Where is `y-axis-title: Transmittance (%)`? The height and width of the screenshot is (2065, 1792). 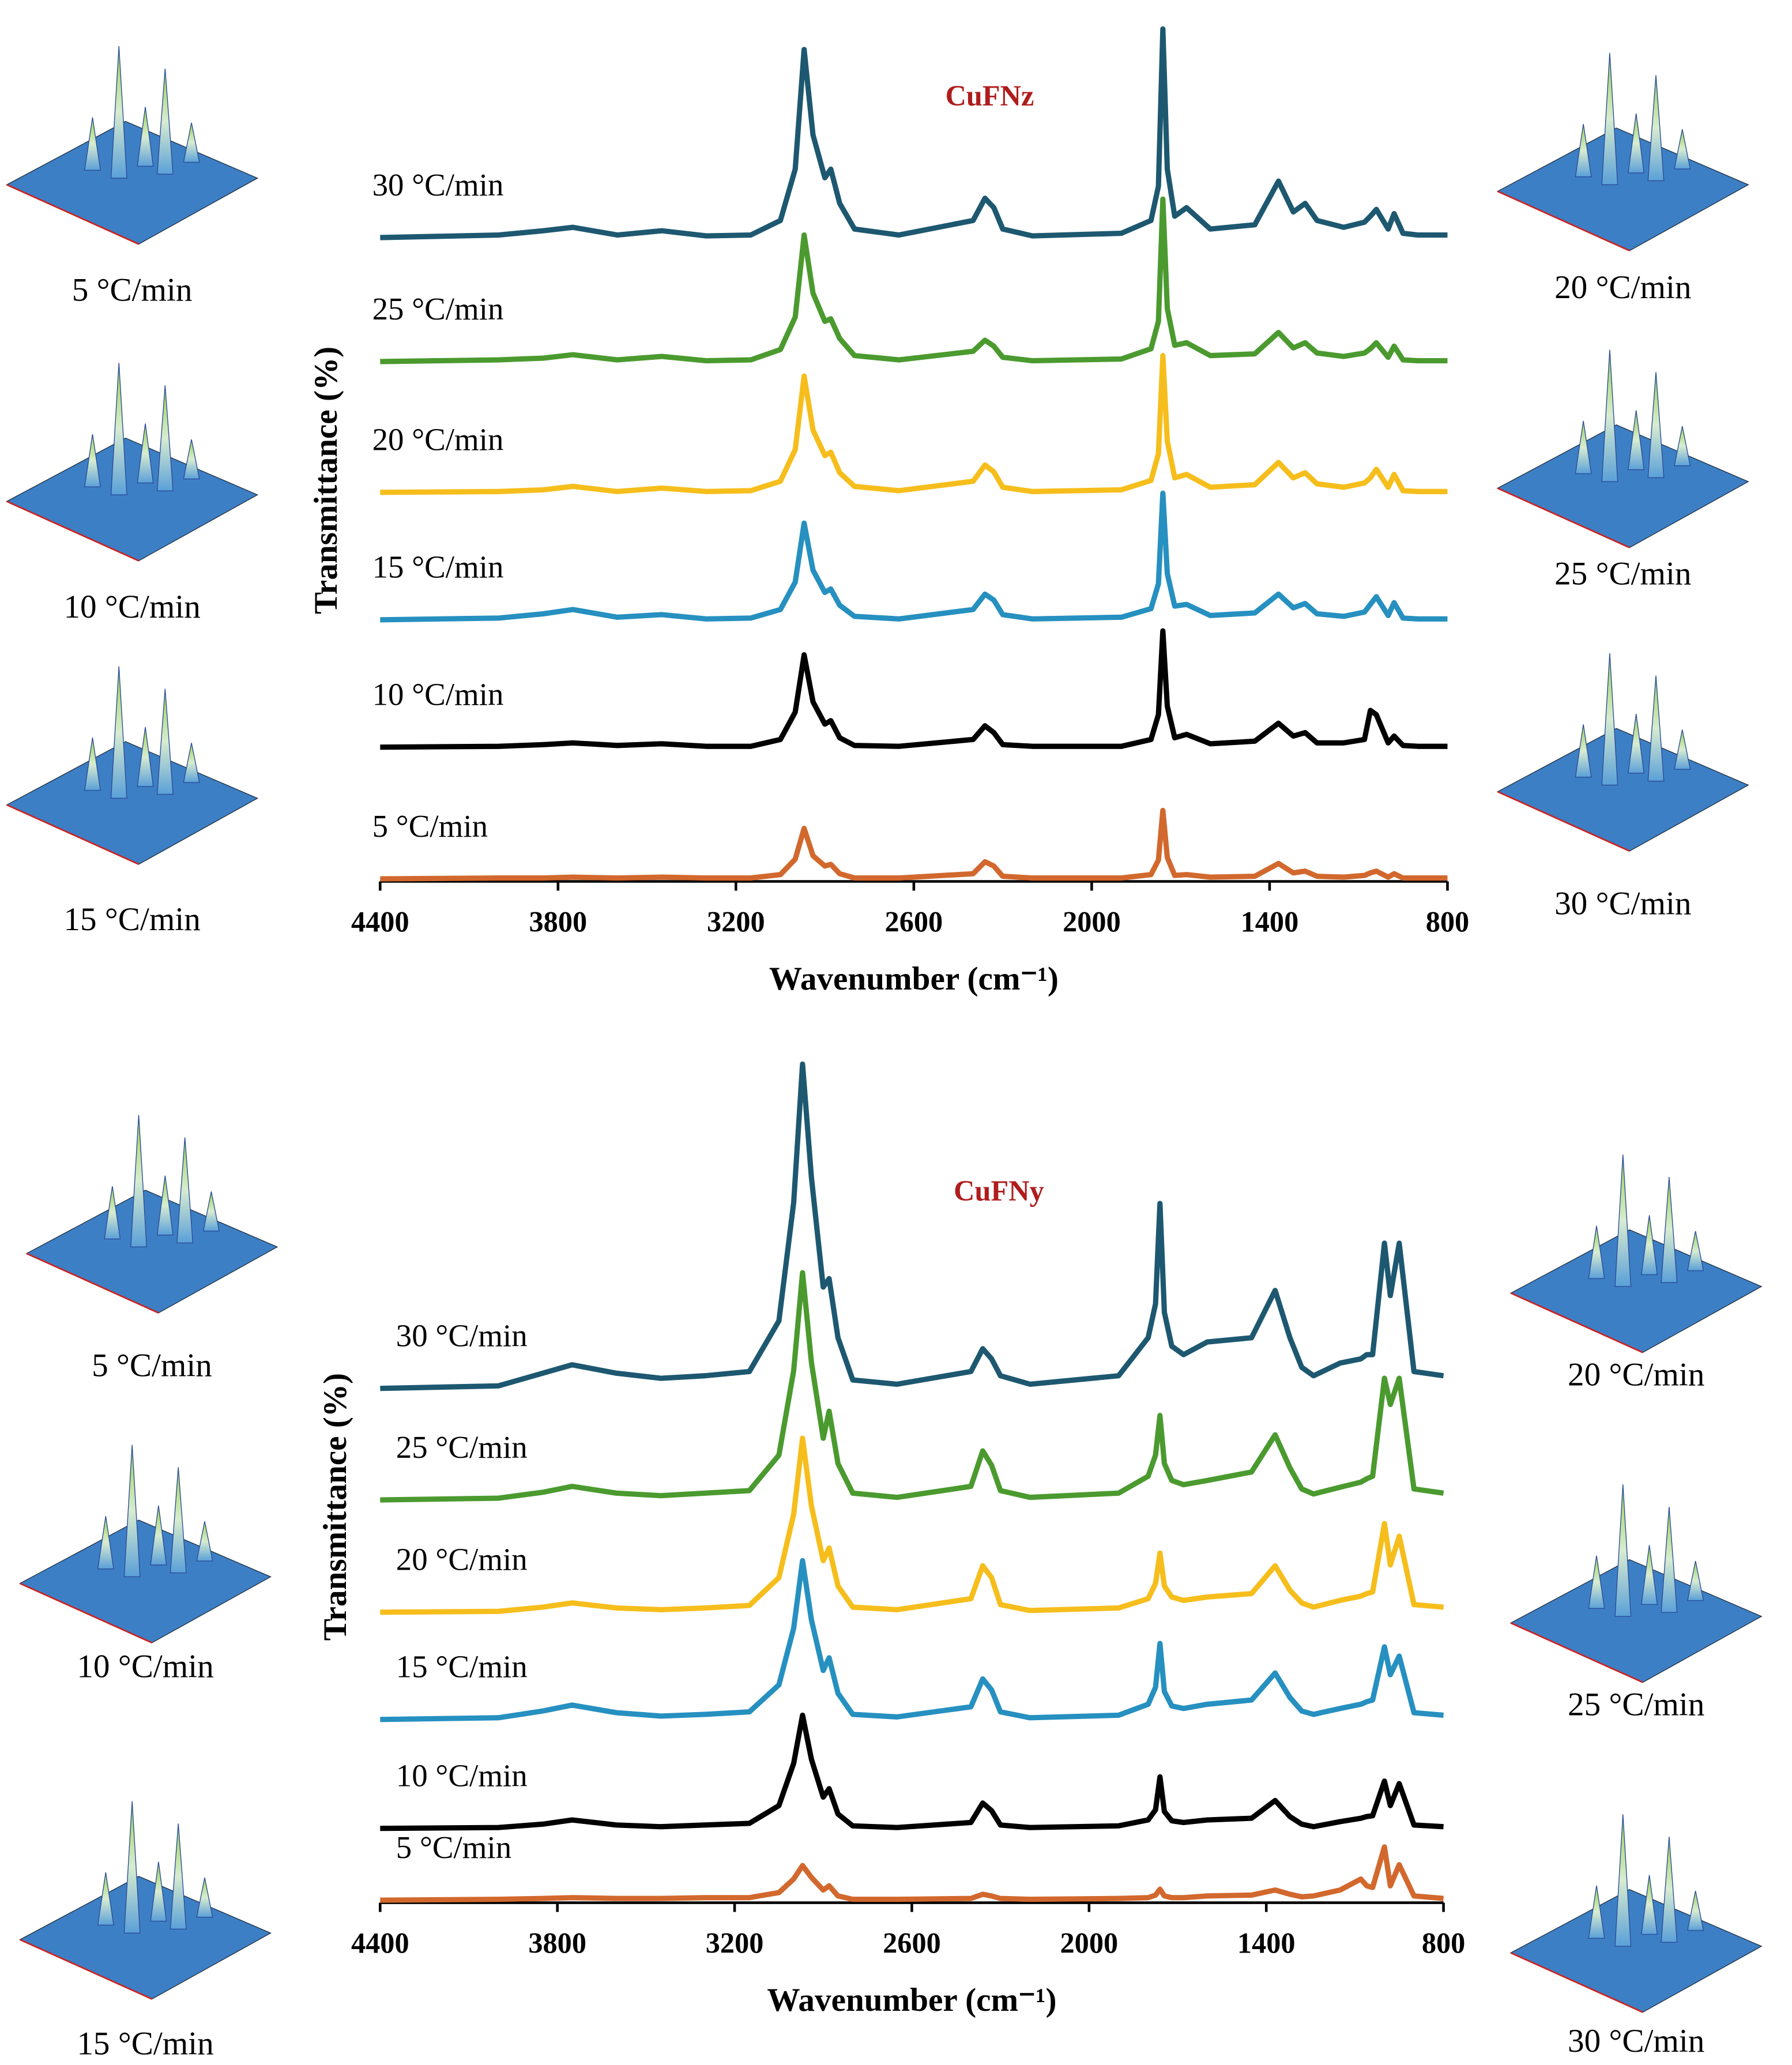 y-axis-title: Transmittance (%) is located at coordinates (326, 481).